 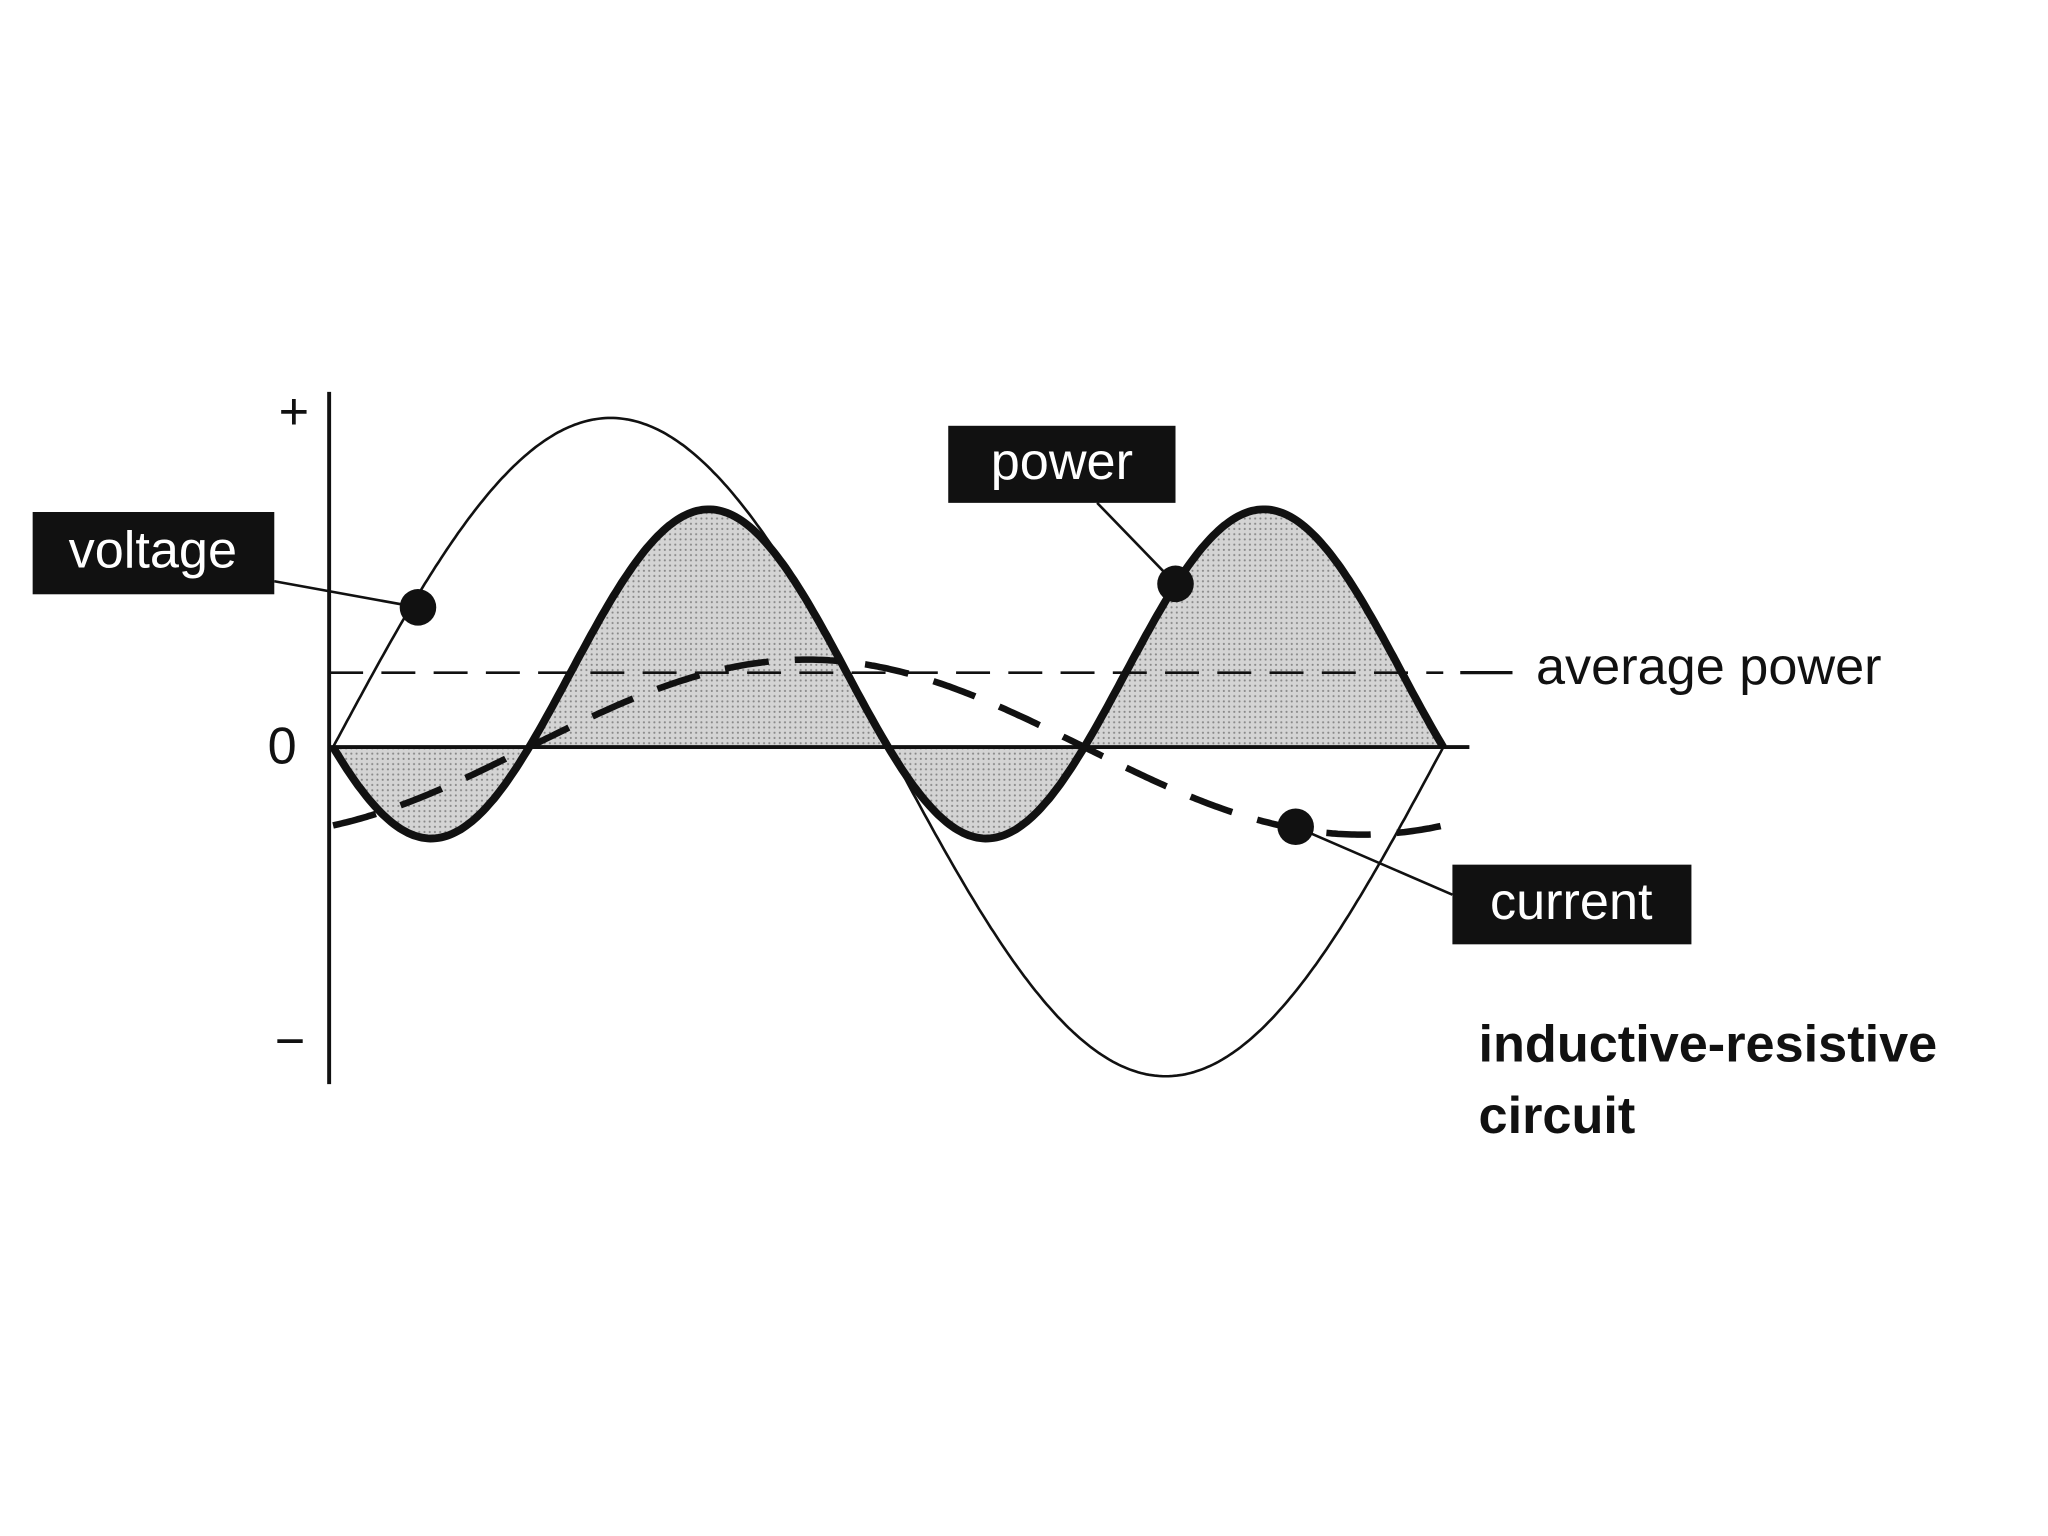 What do you see at coordinates (290, 1042) in the screenshot?
I see `minus-label: −` at bounding box center [290, 1042].